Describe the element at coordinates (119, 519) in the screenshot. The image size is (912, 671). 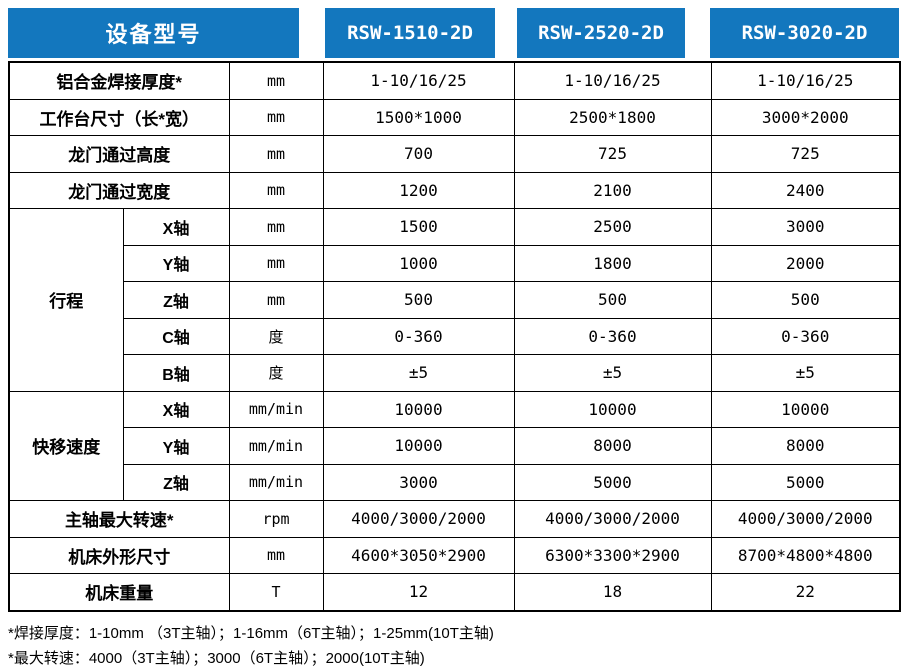
I see `row-label-cell: 主轴最大转速*` at that location.